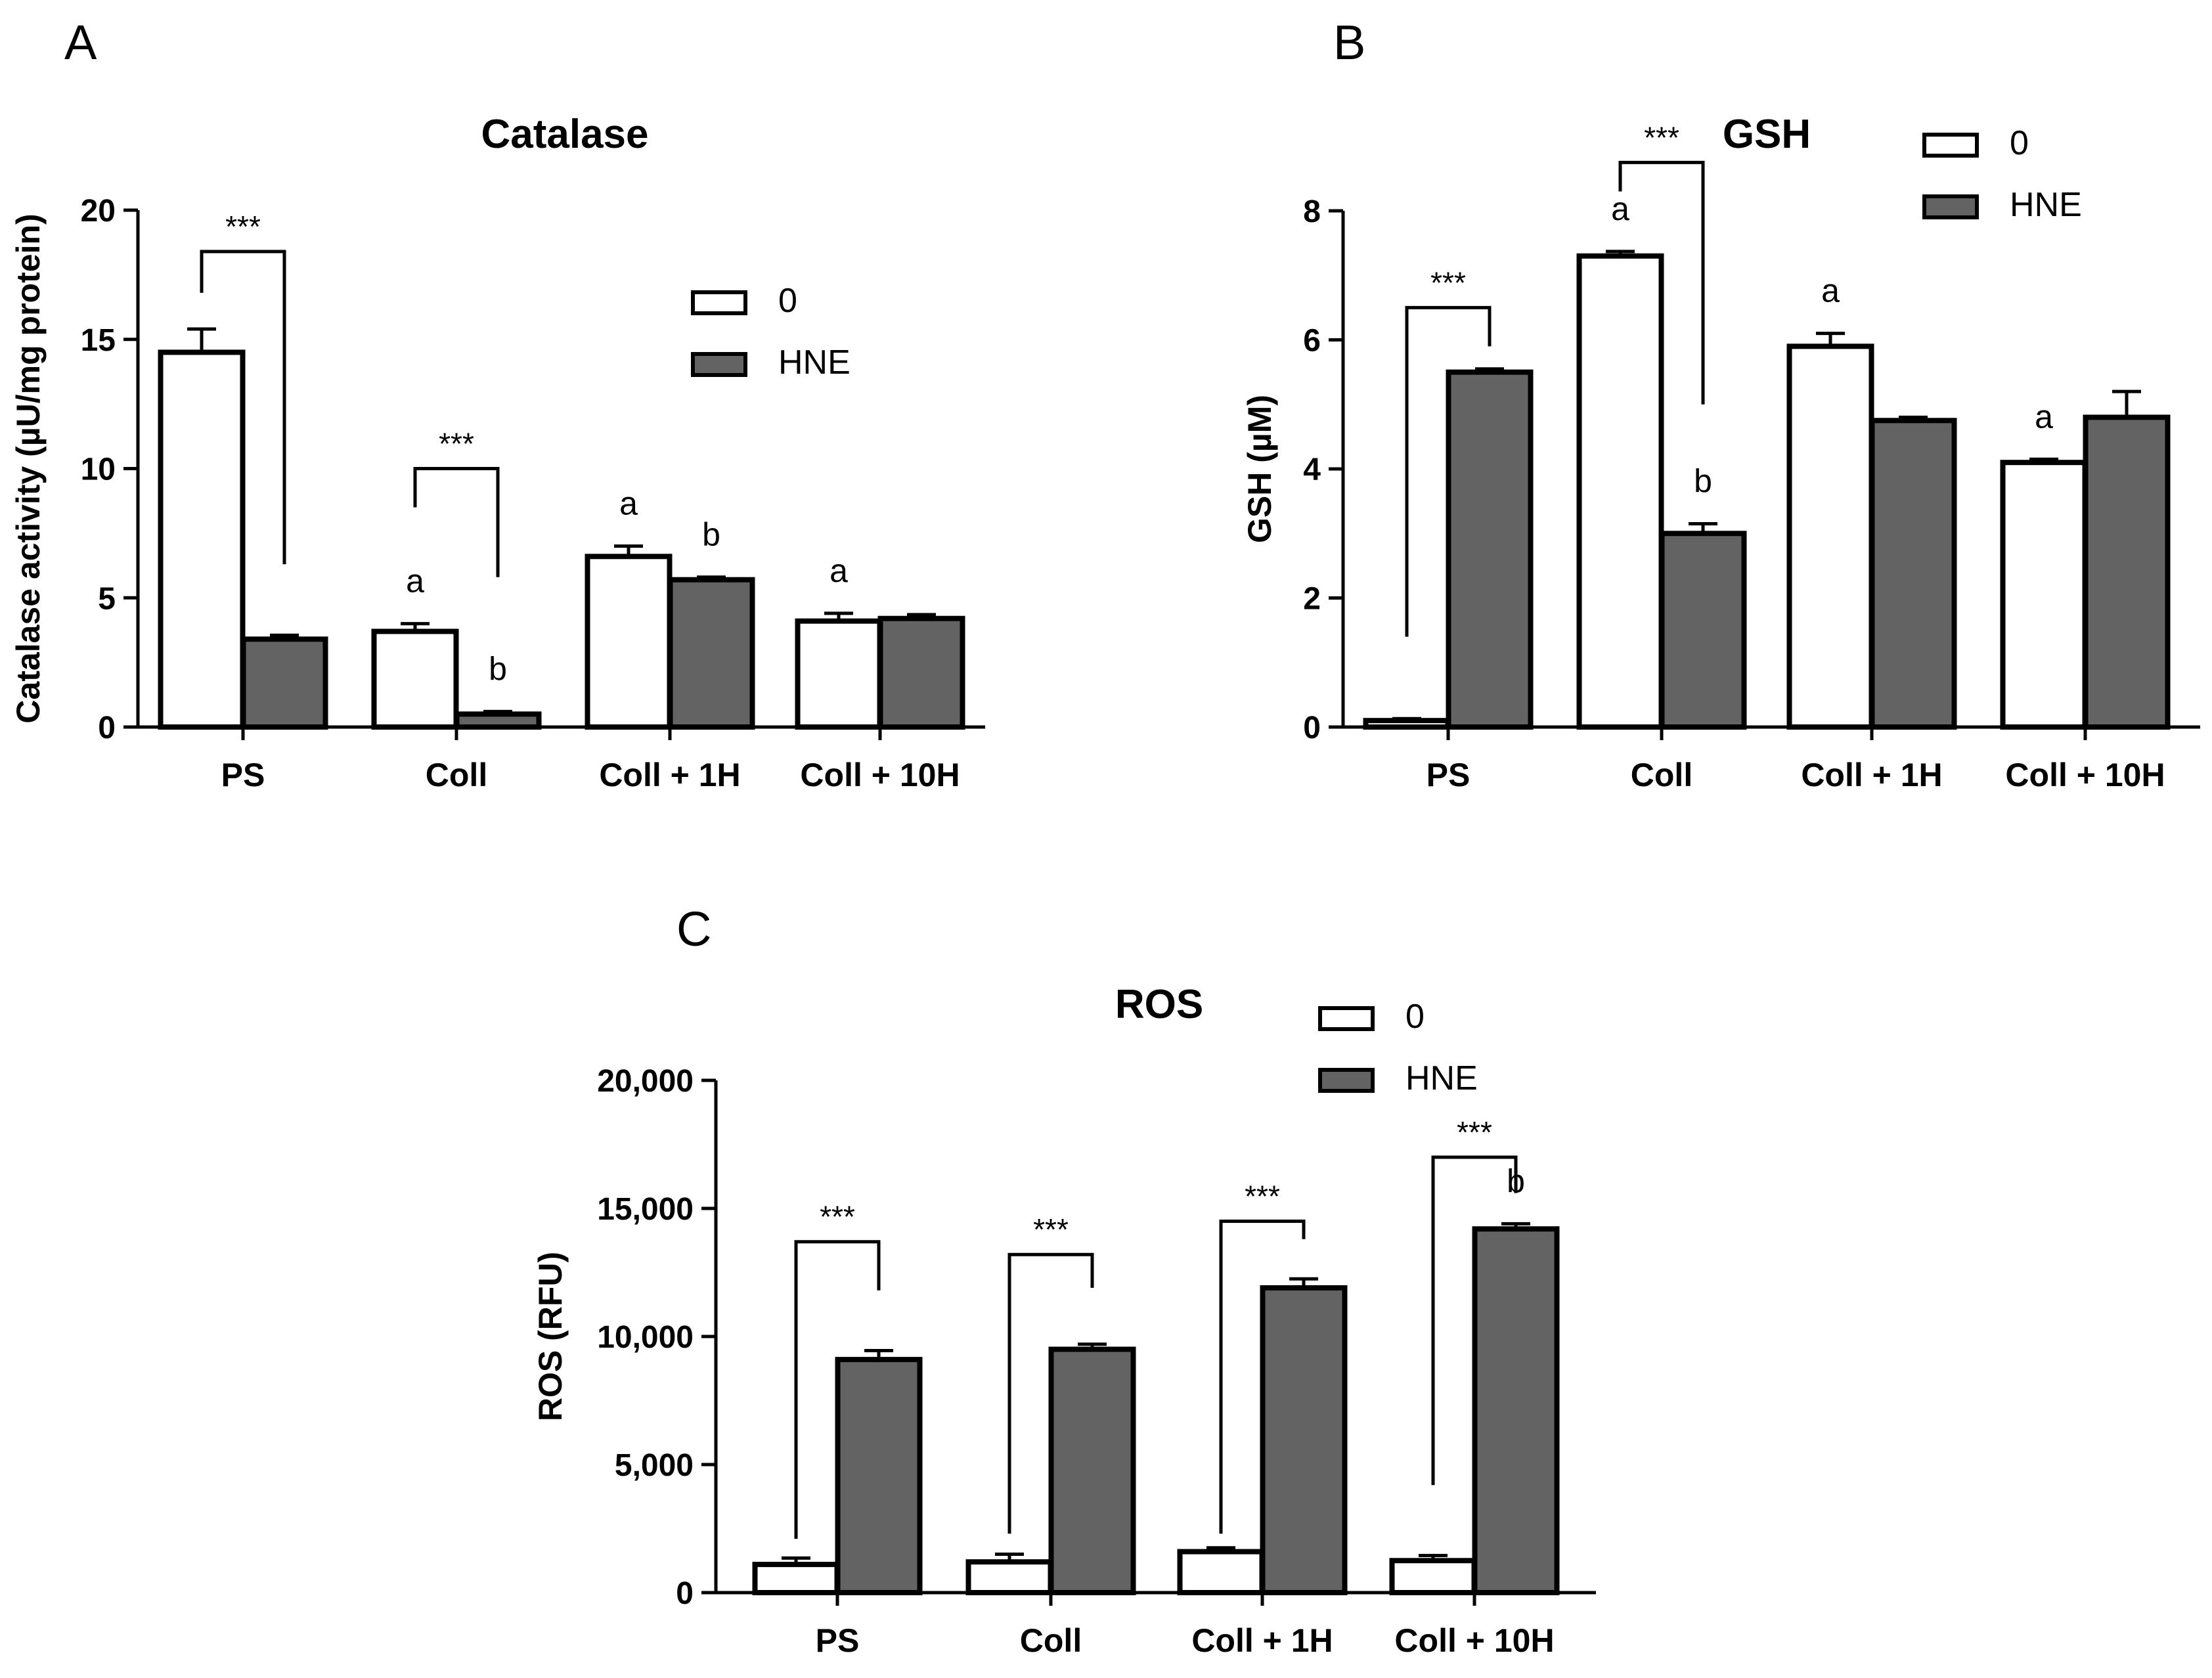 This screenshot has width=2212, height=1678. Describe the element at coordinates (645, 1210) in the screenshot. I see `y-tick-label: 15,000` at that location.